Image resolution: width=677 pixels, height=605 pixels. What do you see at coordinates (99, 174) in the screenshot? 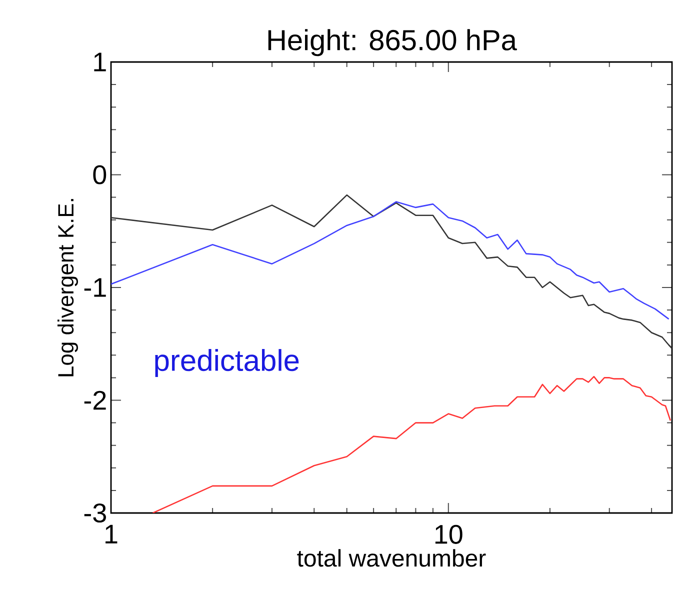
I see `y-tick-label: 0` at bounding box center [99, 174].